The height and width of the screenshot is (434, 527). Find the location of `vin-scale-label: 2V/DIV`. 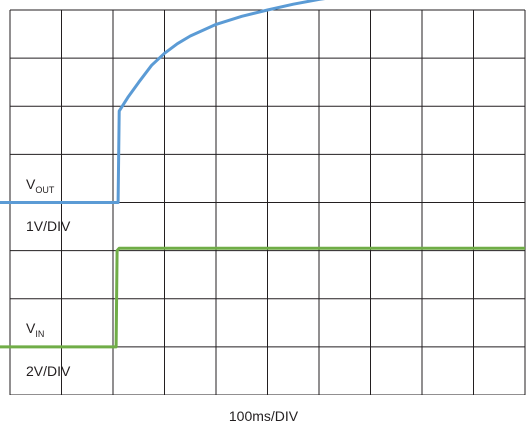

vin-scale-label: 2V/DIV is located at coordinates (48, 371).